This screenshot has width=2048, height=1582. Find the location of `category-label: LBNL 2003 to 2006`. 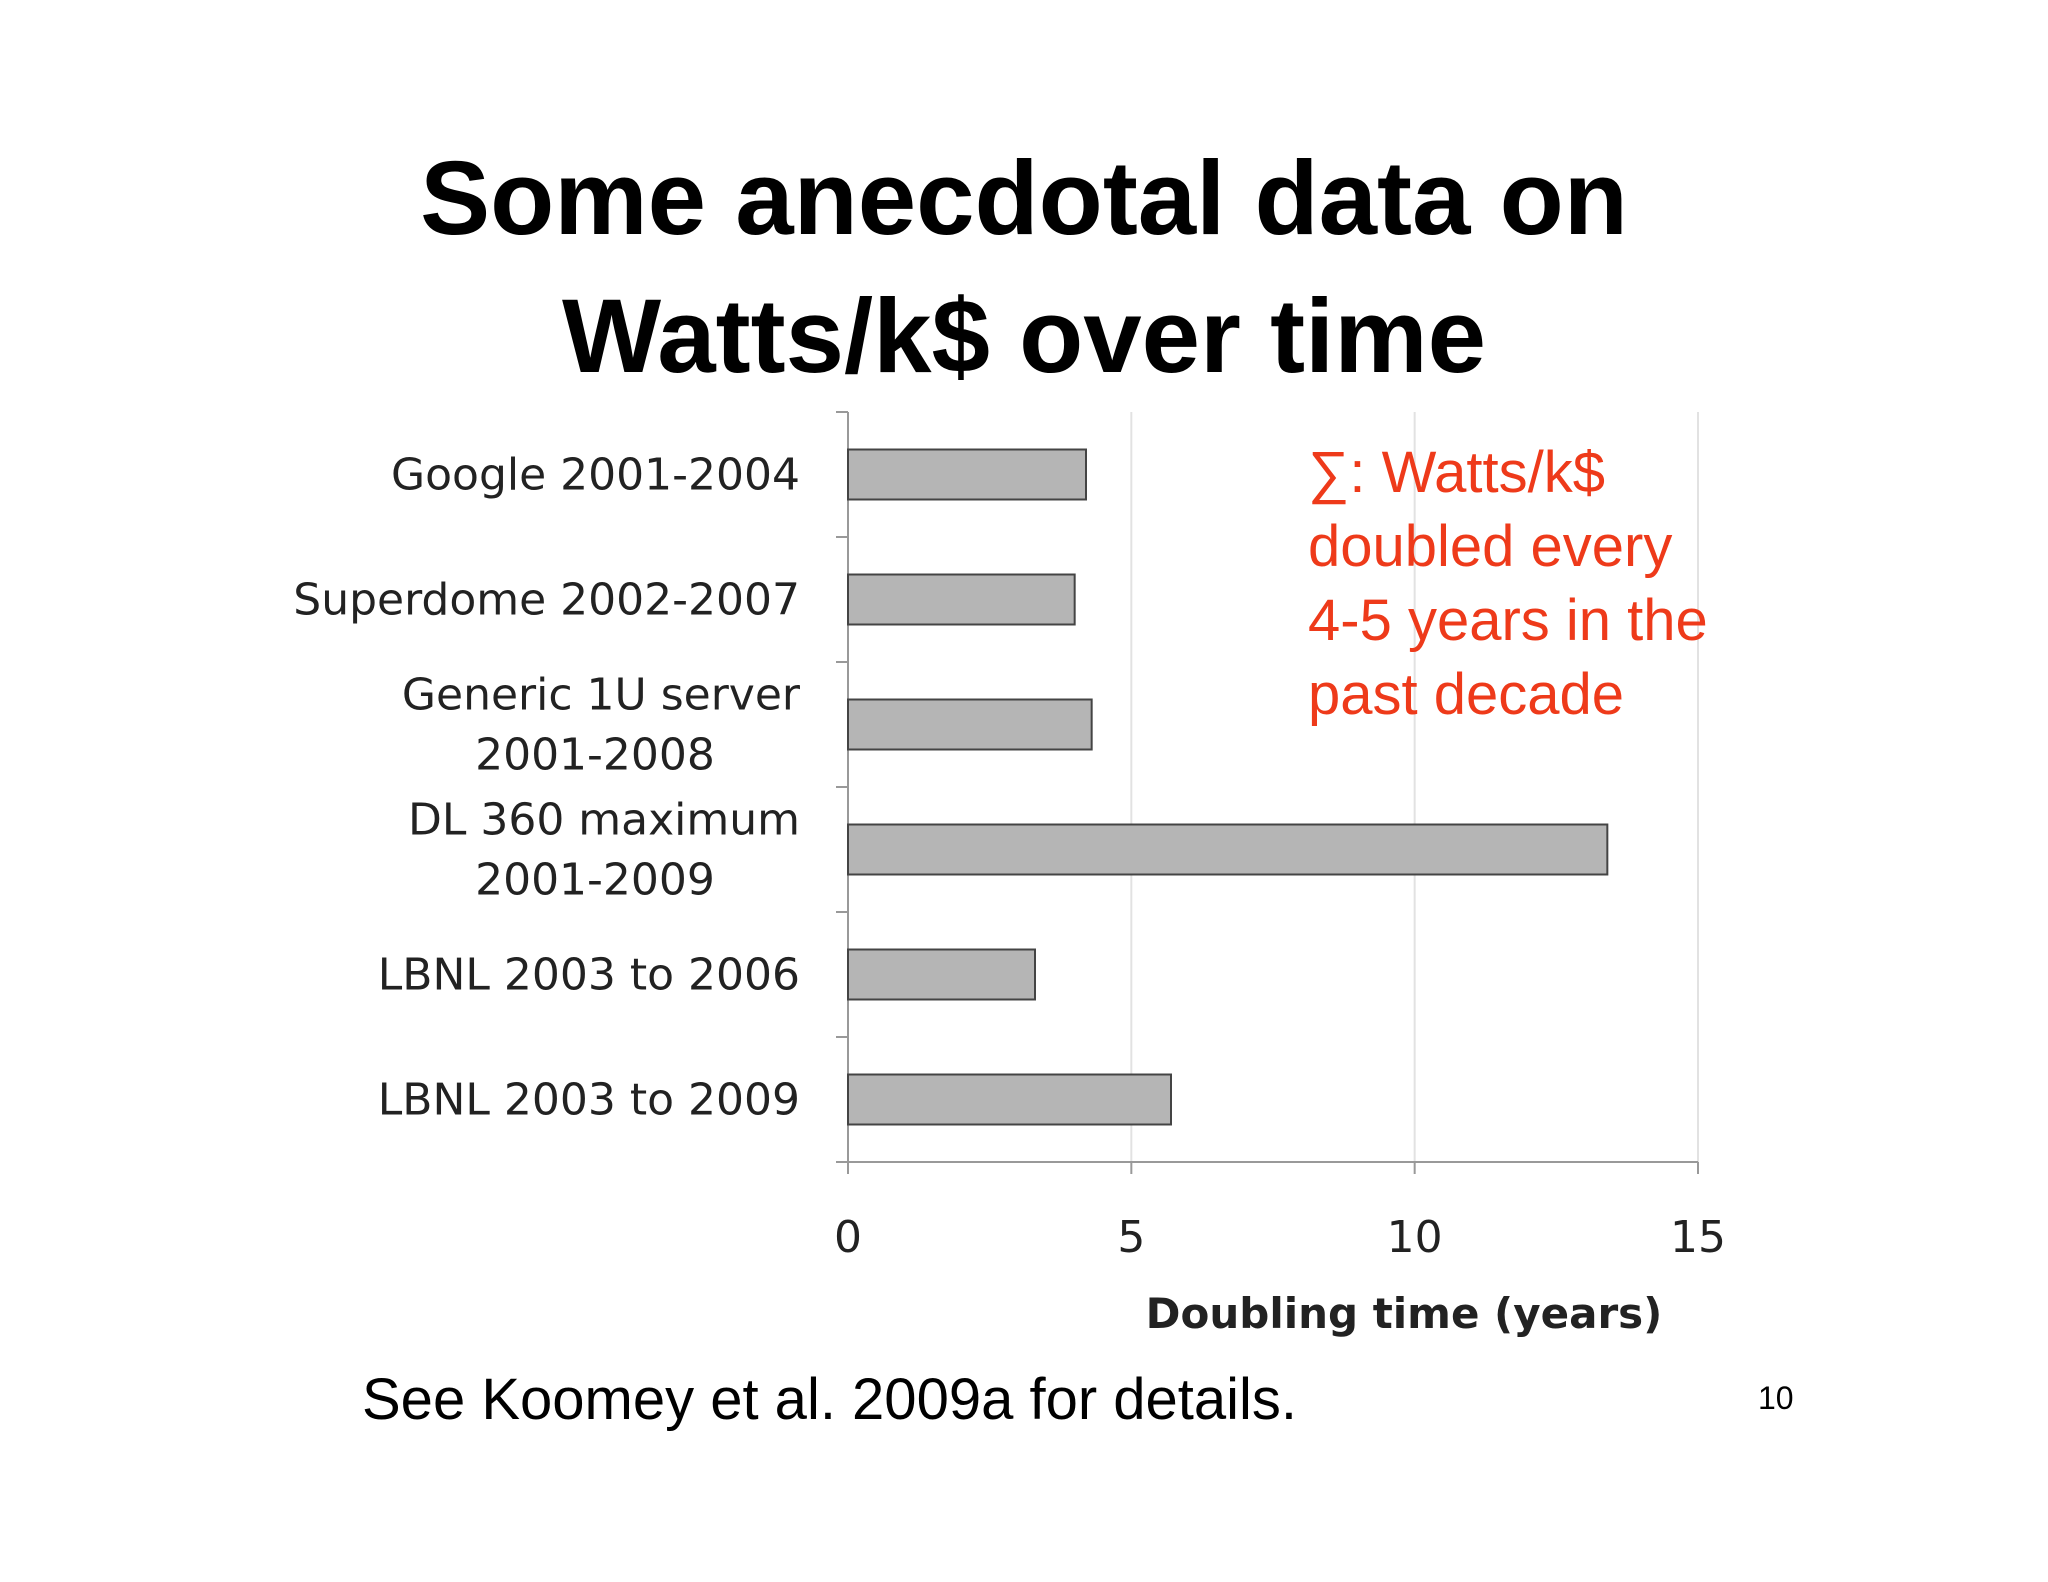

category-label: LBNL 2003 to 2006 is located at coordinates (589, 975).